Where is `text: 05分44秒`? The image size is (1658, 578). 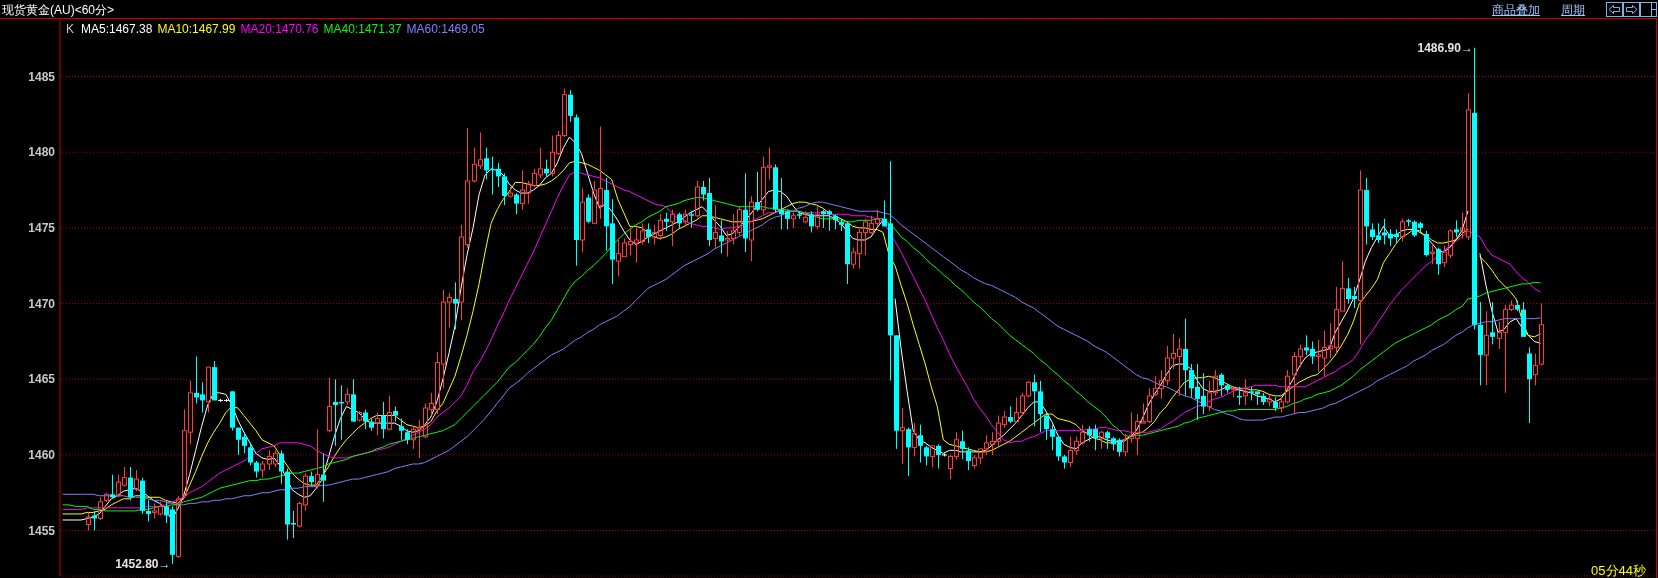 text: 05分44秒 is located at coordinates (1618, 570).